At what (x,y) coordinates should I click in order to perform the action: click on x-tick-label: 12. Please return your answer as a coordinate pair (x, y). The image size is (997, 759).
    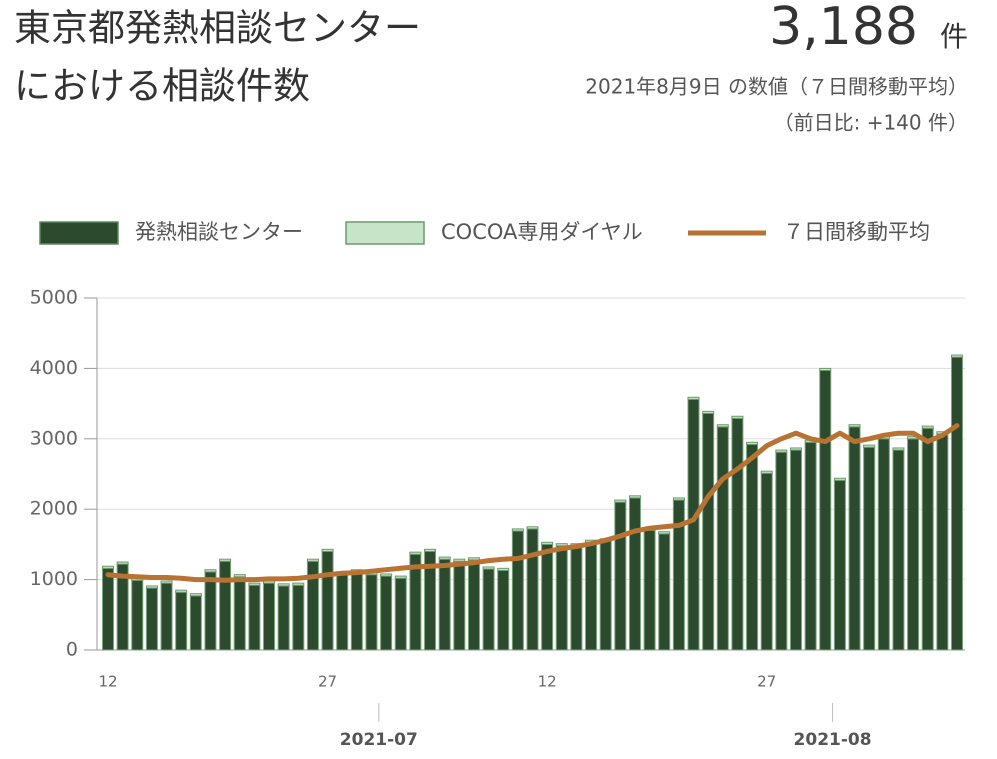
    Looking at the image, I should click on (107, 682).